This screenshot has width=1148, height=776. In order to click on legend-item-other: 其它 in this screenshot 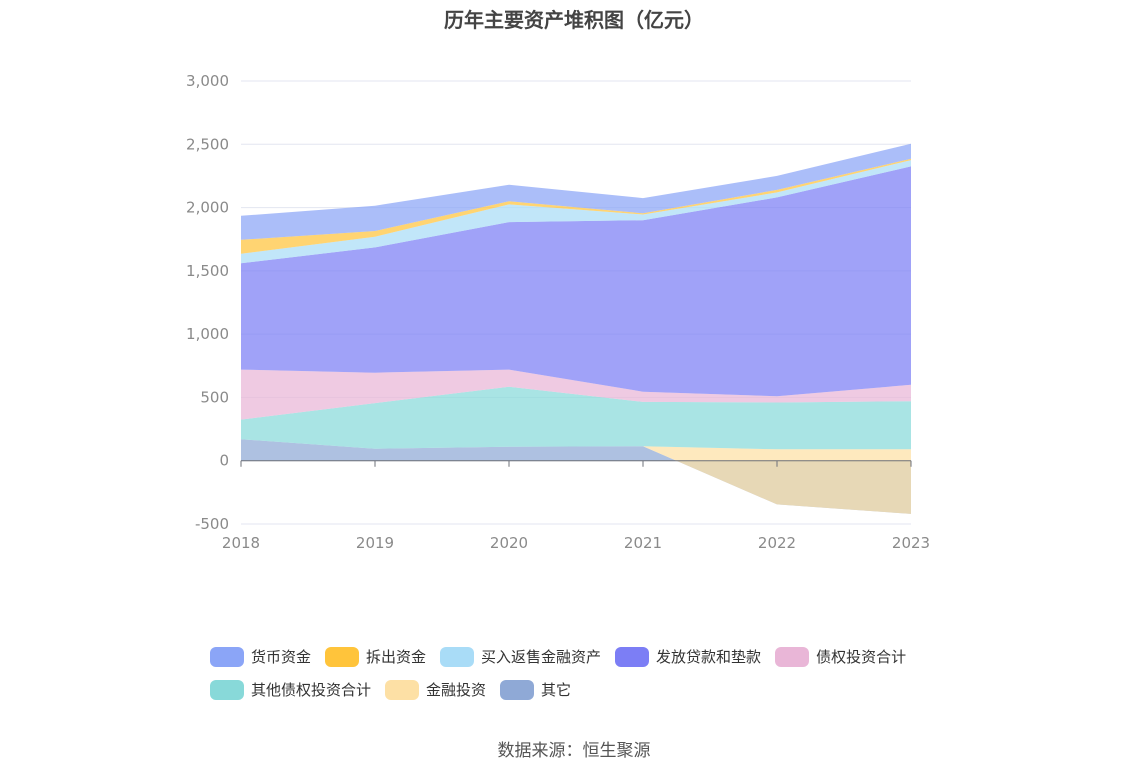, I will do `click(535, 689)`.